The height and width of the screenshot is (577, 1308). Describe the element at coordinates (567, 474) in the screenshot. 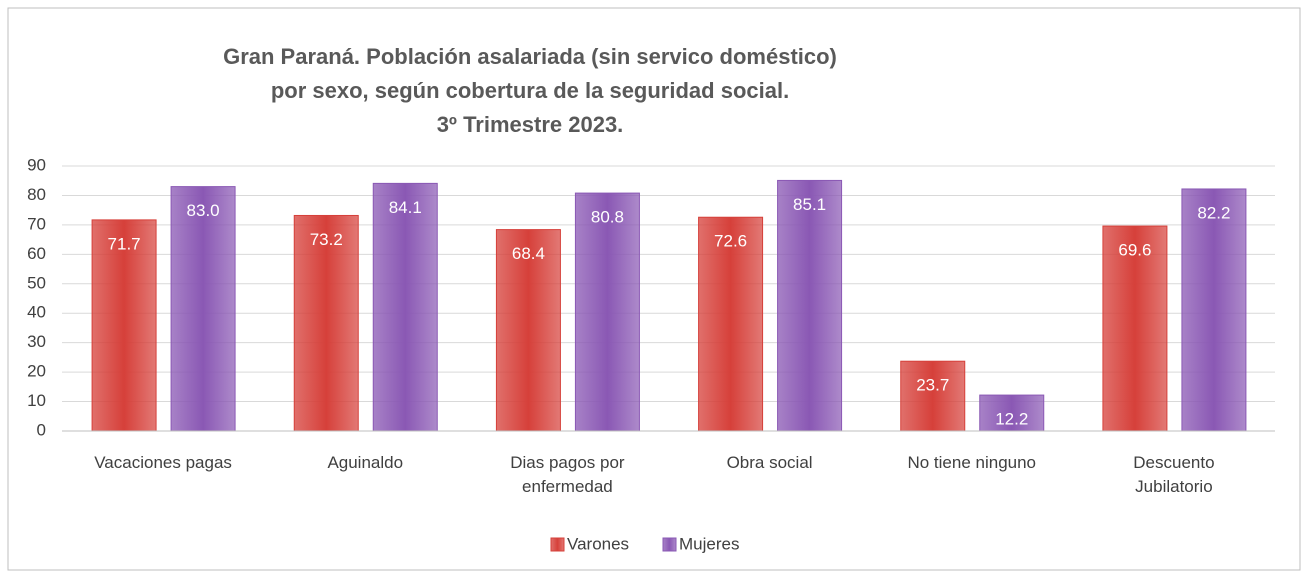

I see `x-tick-label: Dias pagos por enfermedad` at that location.